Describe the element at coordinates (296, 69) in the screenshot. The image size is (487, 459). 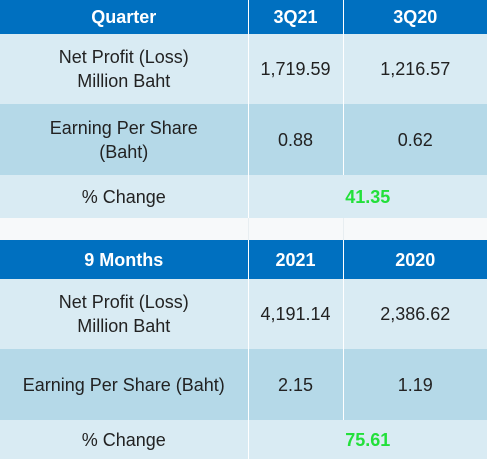
I see `quarter-net-profit-3q21: 1,719.59` at that location.